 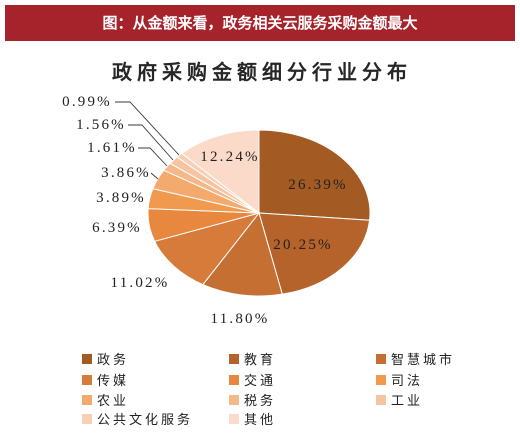 What do you see at coordinates (112, 148) in the screenshot?
I see `data-label-7: 1.61%` at bounding box center [112, 148].